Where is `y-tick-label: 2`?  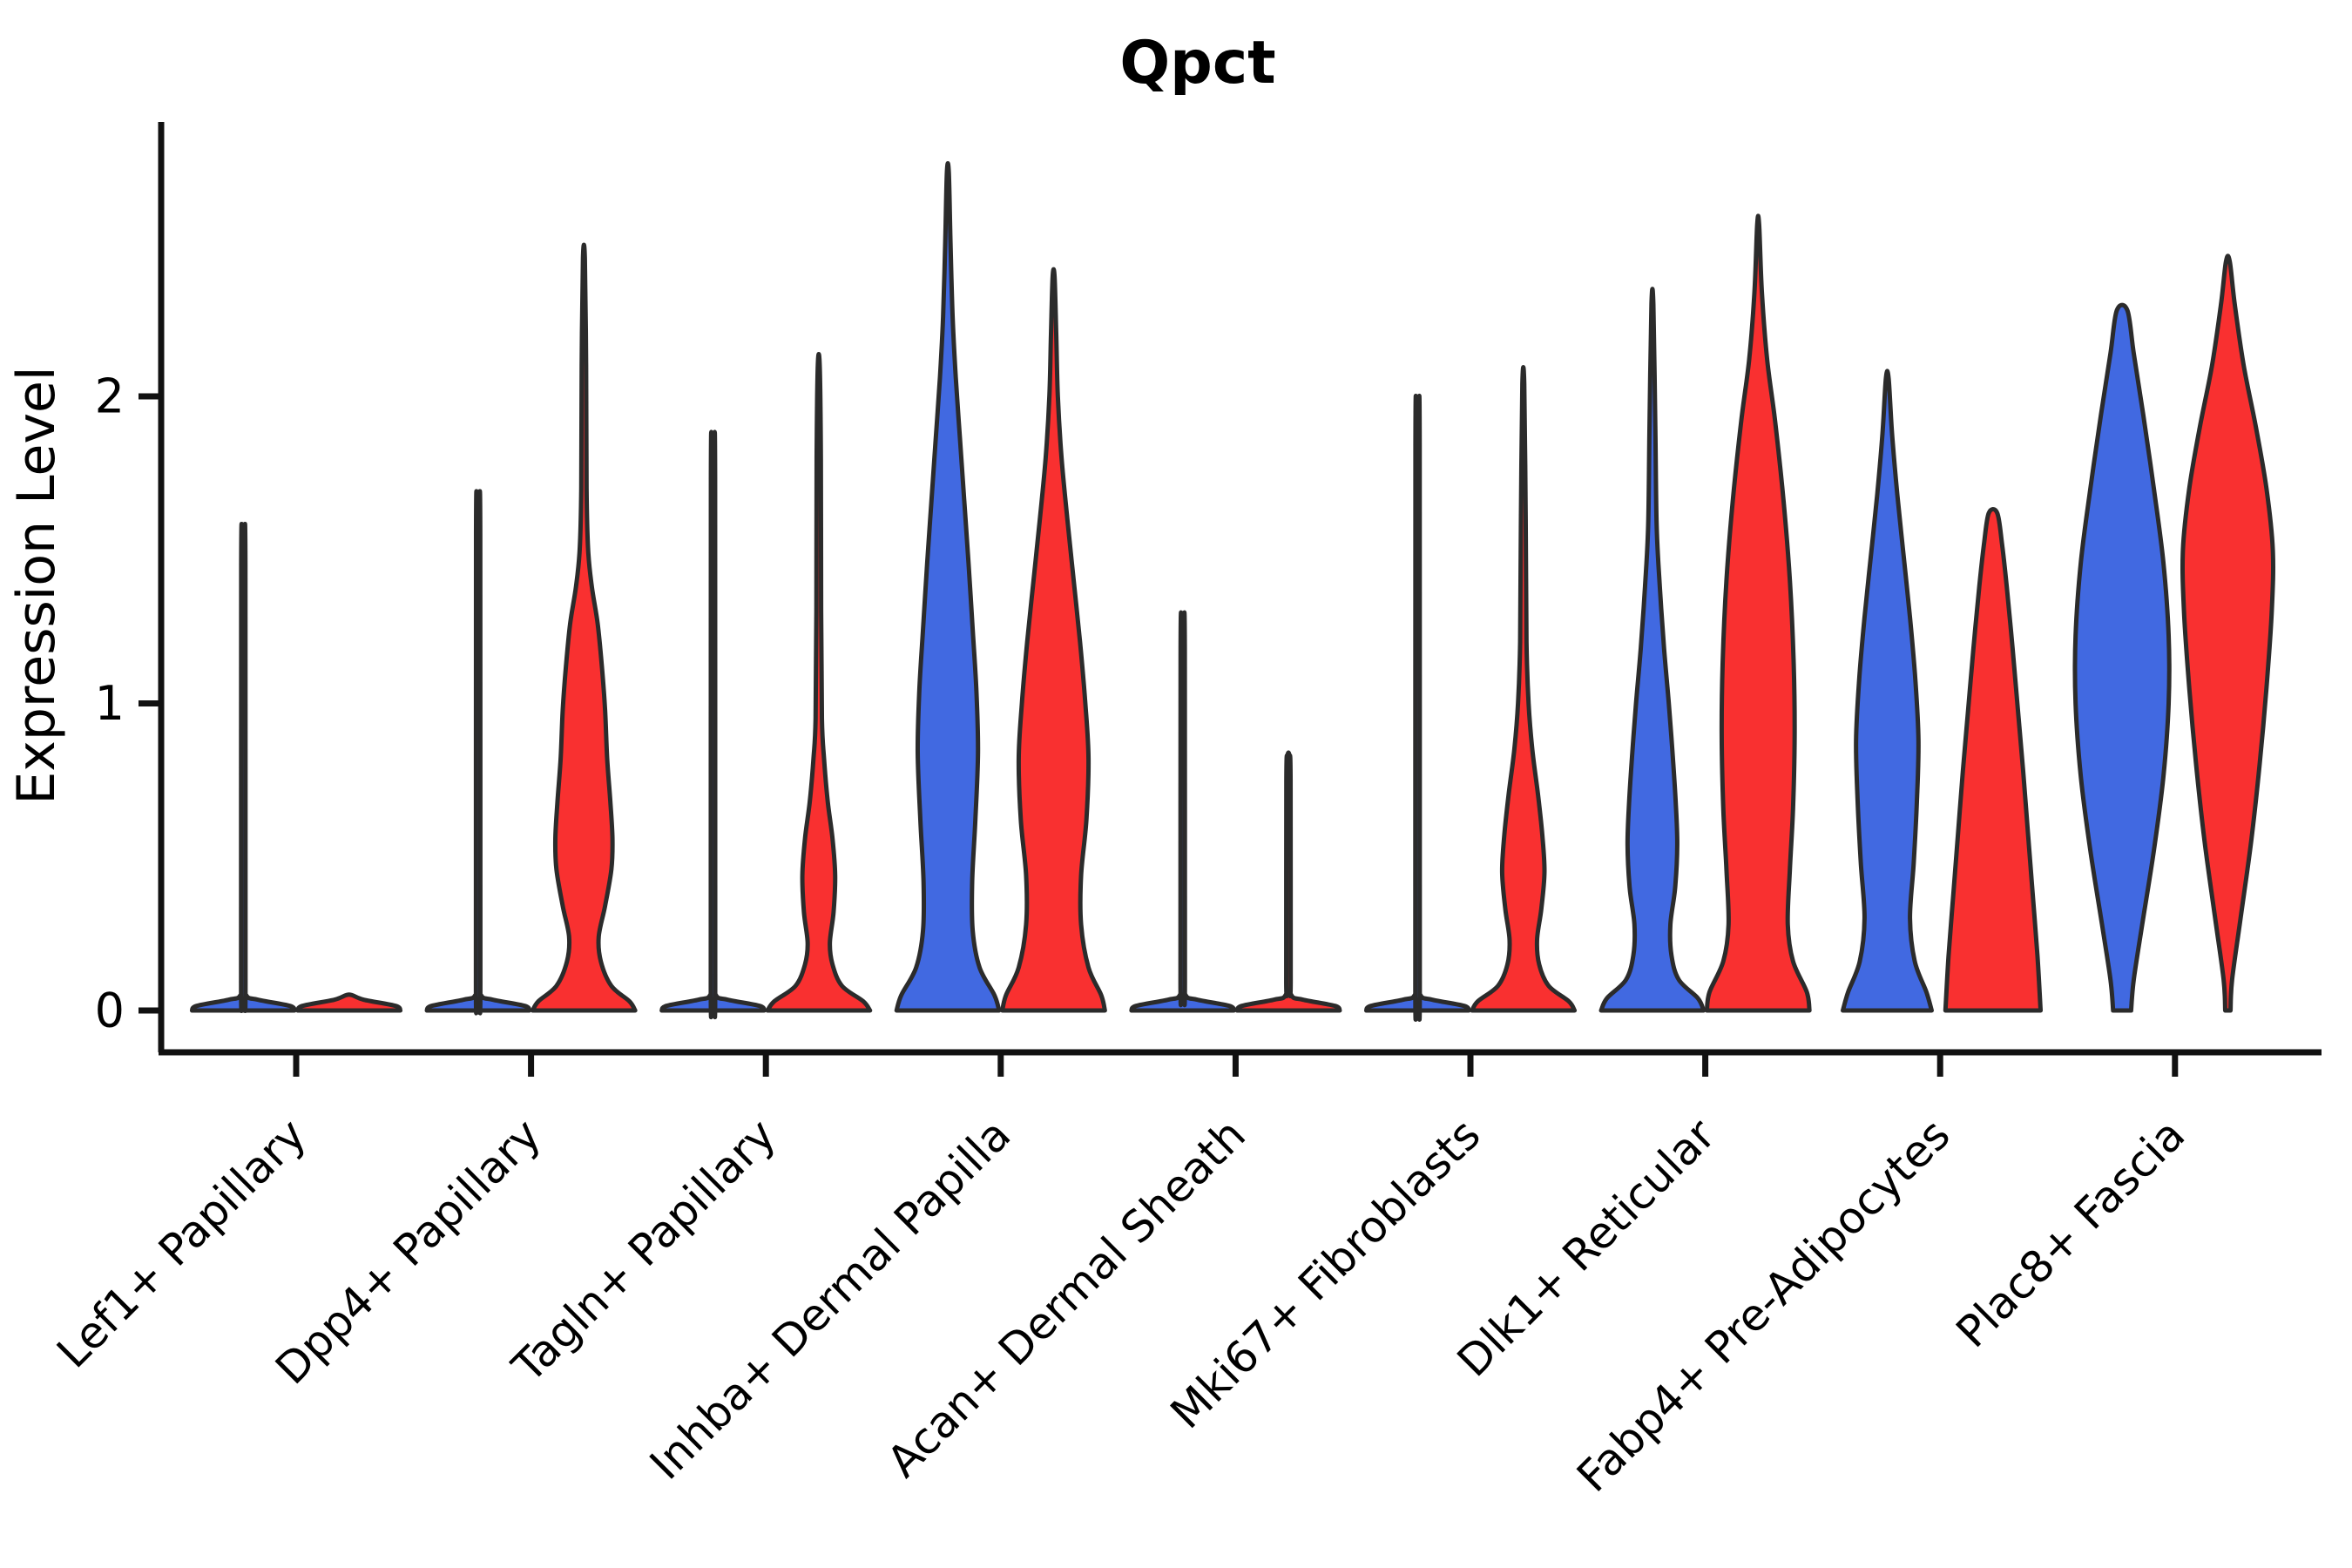 y-tick-label: 2 is located at coordinates (110, 396).